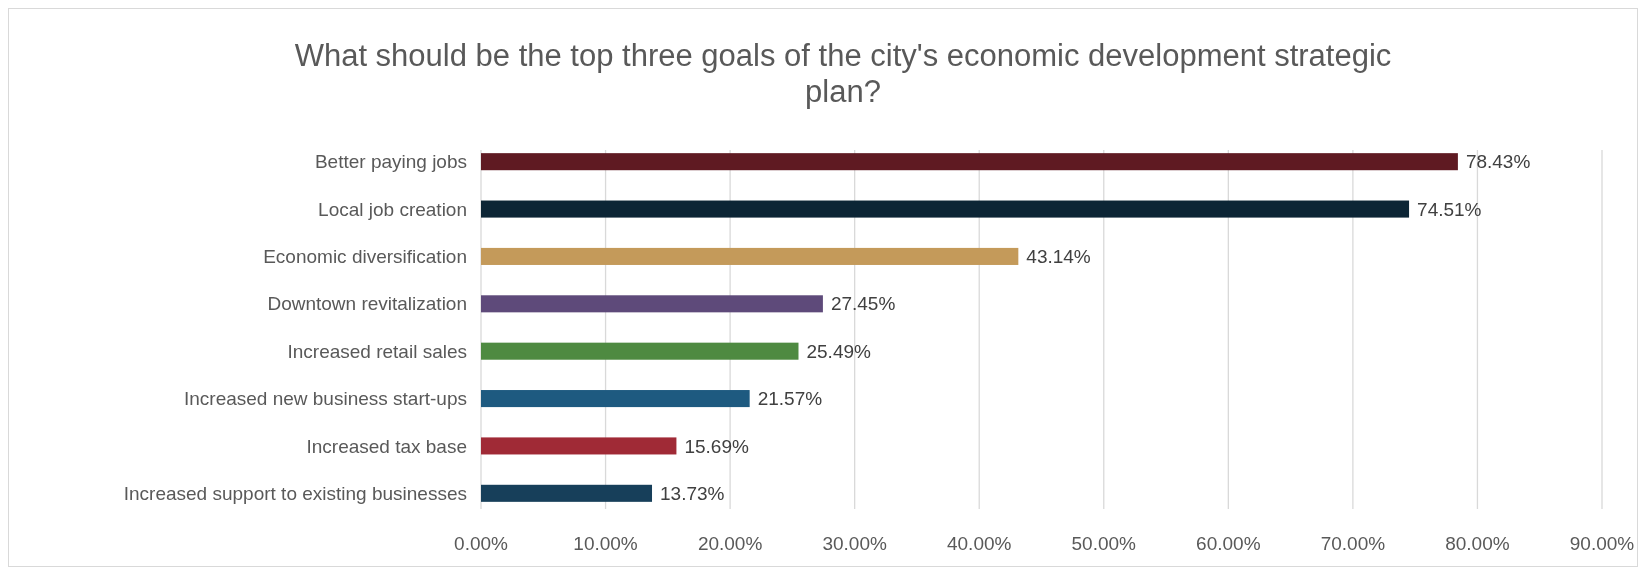 The width and height of the screenshot is (1646, 575). I want to click on y-tick-label: Increased tax base, so click(386, 446).